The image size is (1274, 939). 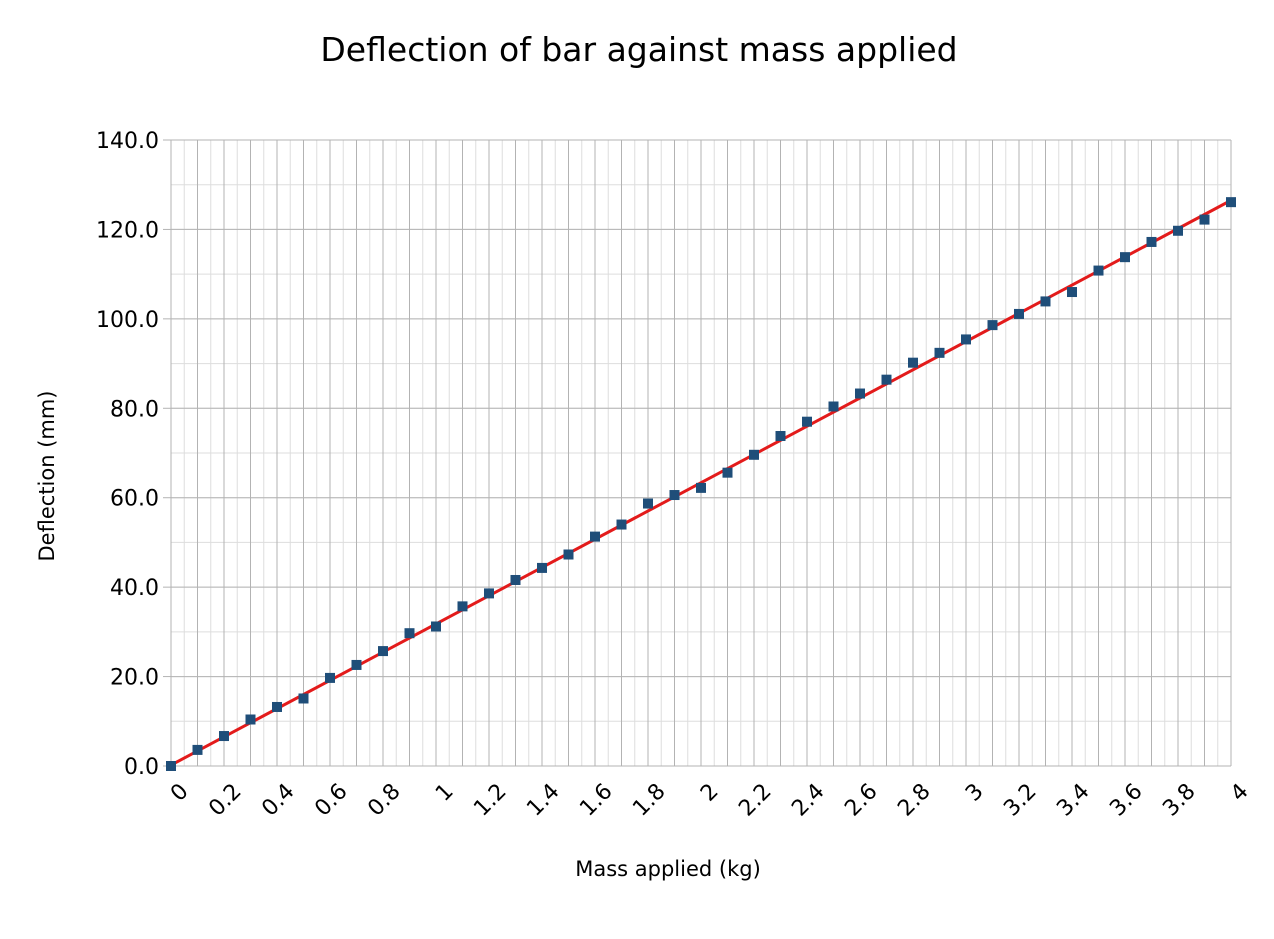 What do you see at coordinates (1126, 800) in the screenshot?
I see `x-tick-label: 3.6` at bounding box center [1126, 800].